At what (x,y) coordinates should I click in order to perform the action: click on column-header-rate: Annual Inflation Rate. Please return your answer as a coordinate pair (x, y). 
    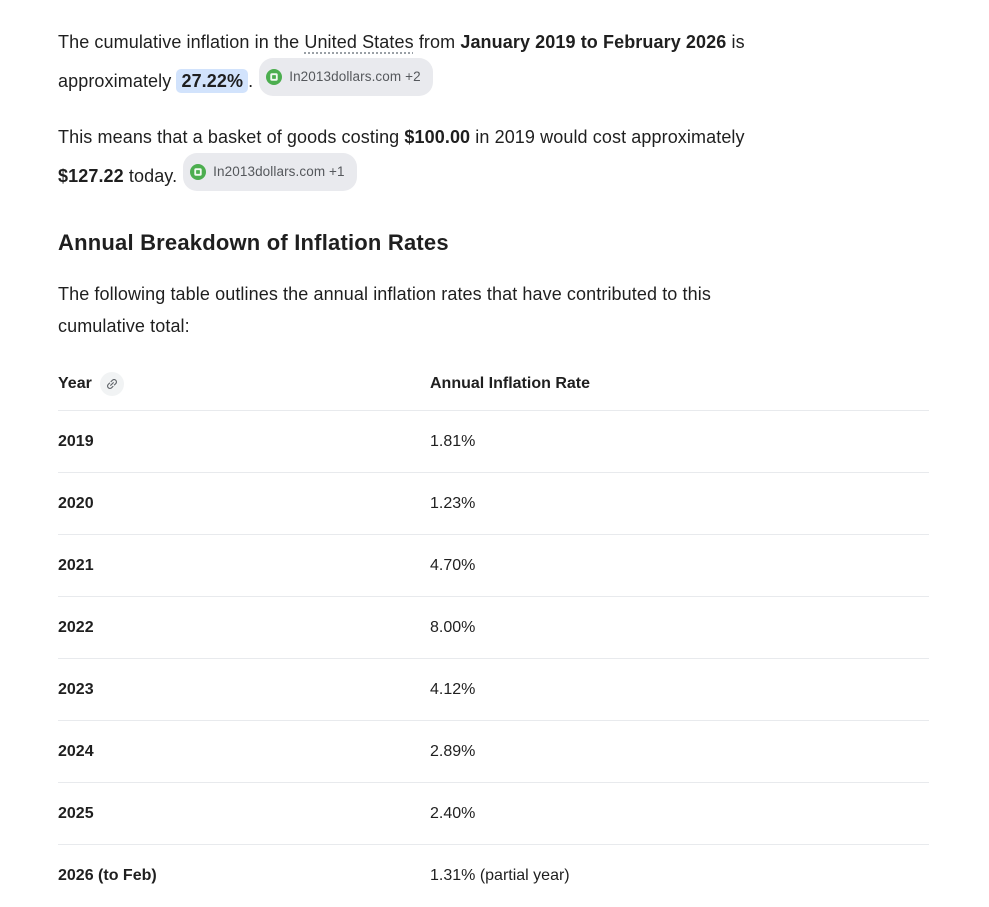
    Looking at the image, I should click on (679, 388).